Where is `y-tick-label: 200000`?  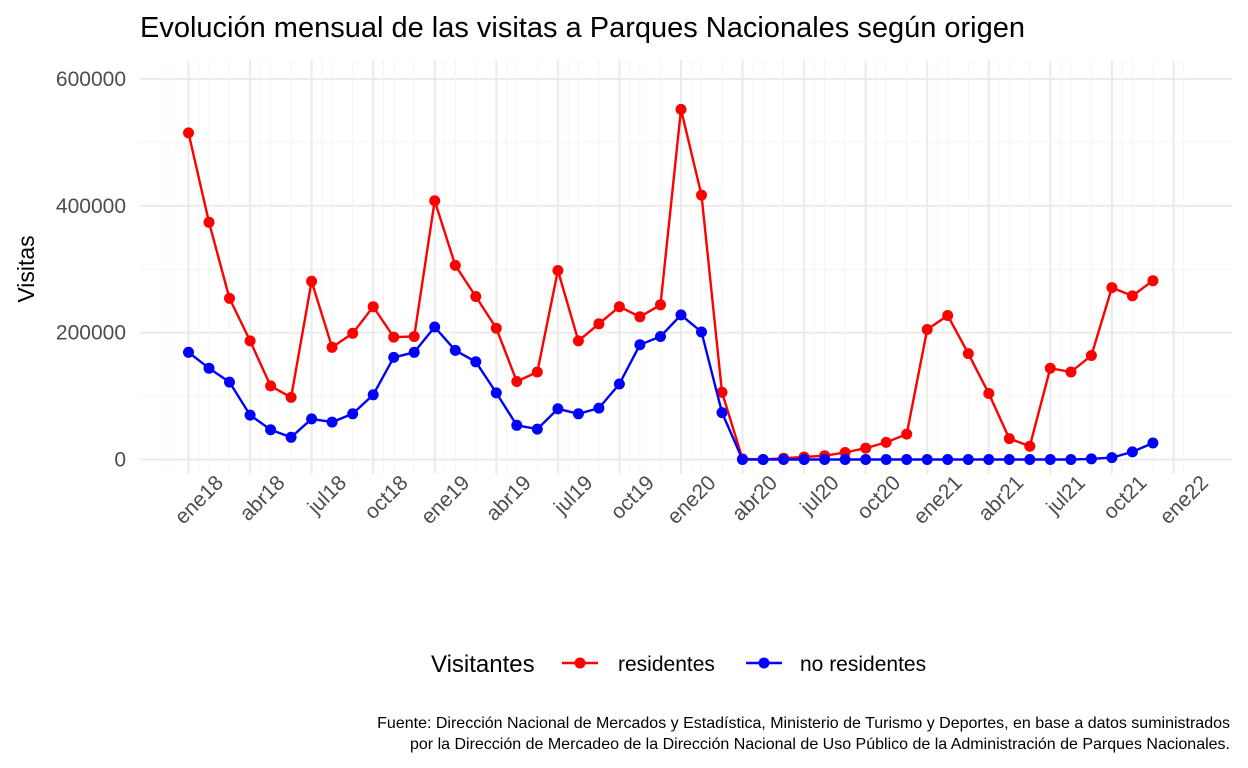 y-tick-label: 200000 is located at coordinates (91, 333).